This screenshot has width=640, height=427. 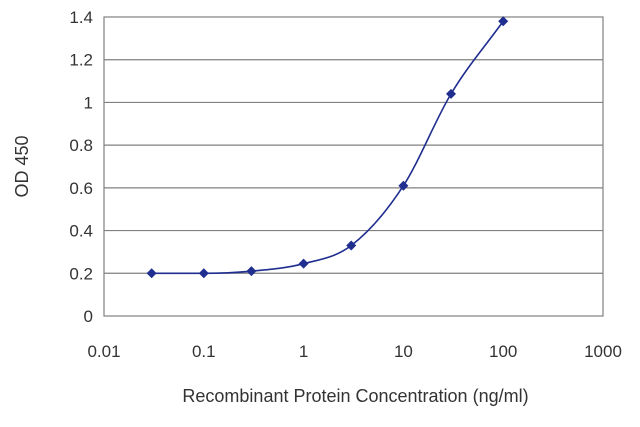 What do you see at coordinates (403, 351) in the screenshot?
I see `x-tick-label: 10` at bounding box center [403, 351].